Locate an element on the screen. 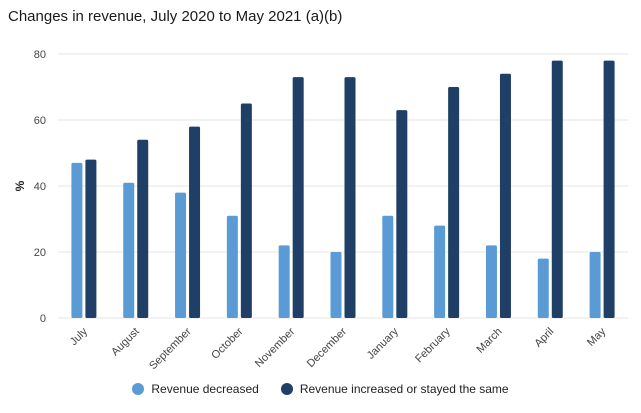 This screenshot has width=641, height=413. x-tick-label: May is located at coordinates (597, 337).